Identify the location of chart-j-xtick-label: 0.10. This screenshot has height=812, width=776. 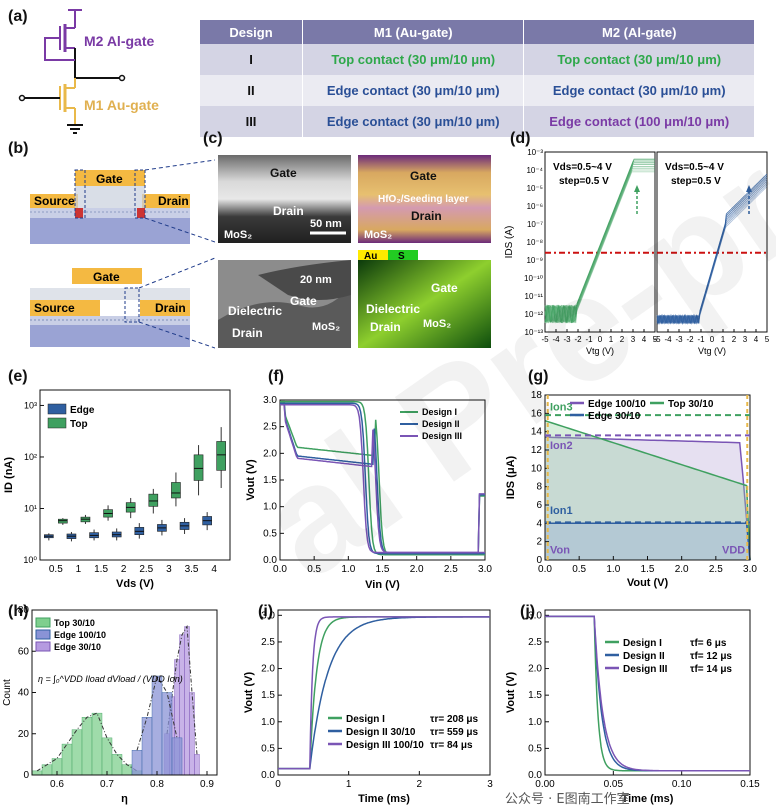
(682, 784).